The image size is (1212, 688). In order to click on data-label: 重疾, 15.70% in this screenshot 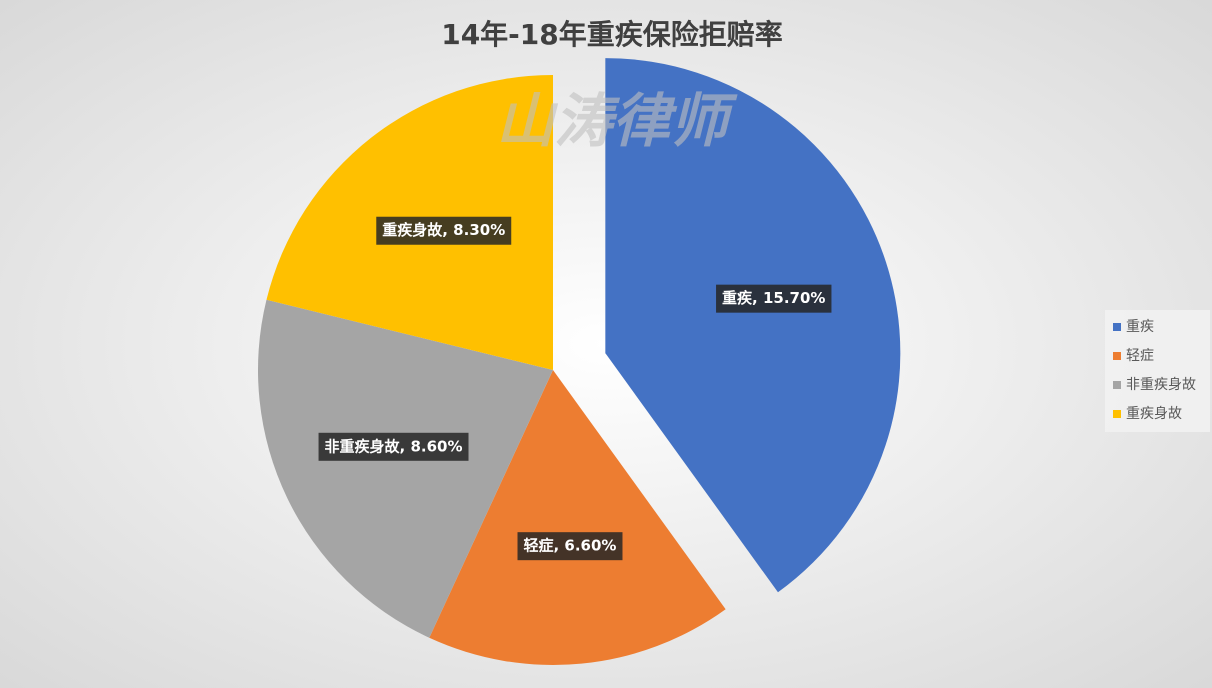, I will do `click(774, 298)`.